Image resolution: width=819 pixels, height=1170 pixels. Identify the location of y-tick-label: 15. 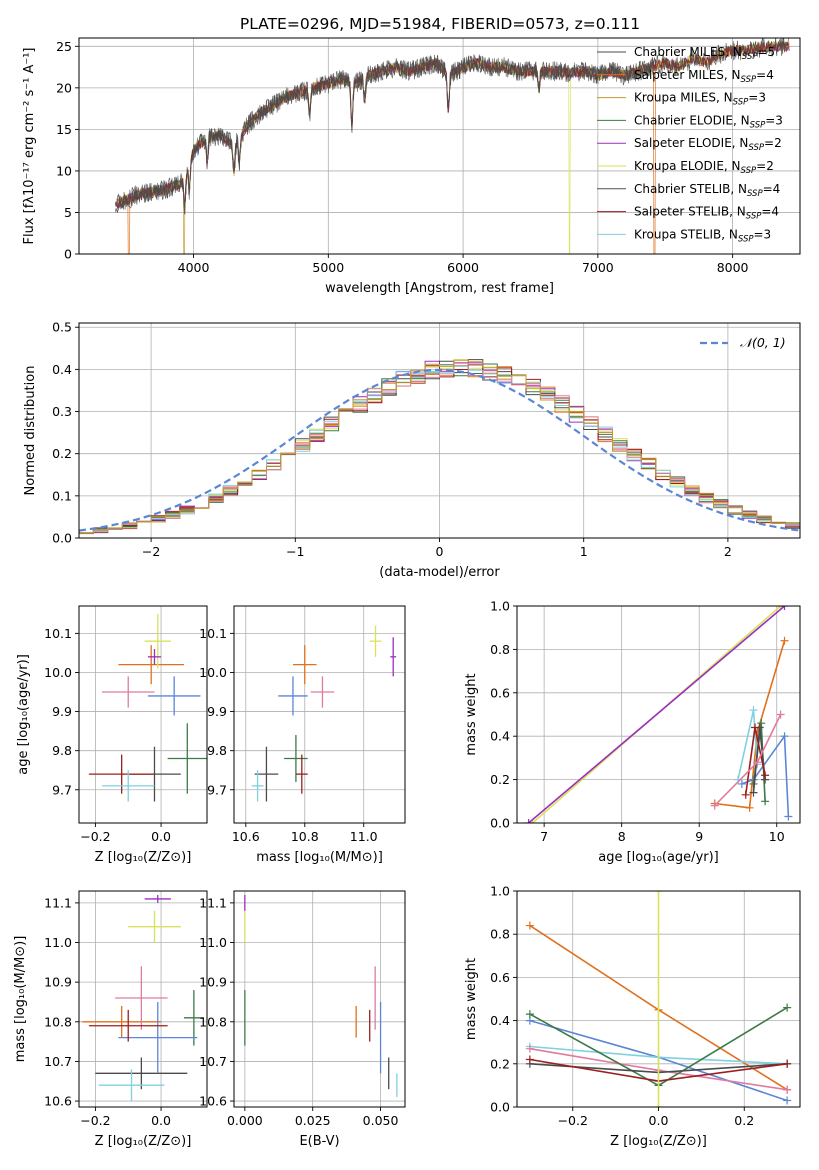
(64, 129).